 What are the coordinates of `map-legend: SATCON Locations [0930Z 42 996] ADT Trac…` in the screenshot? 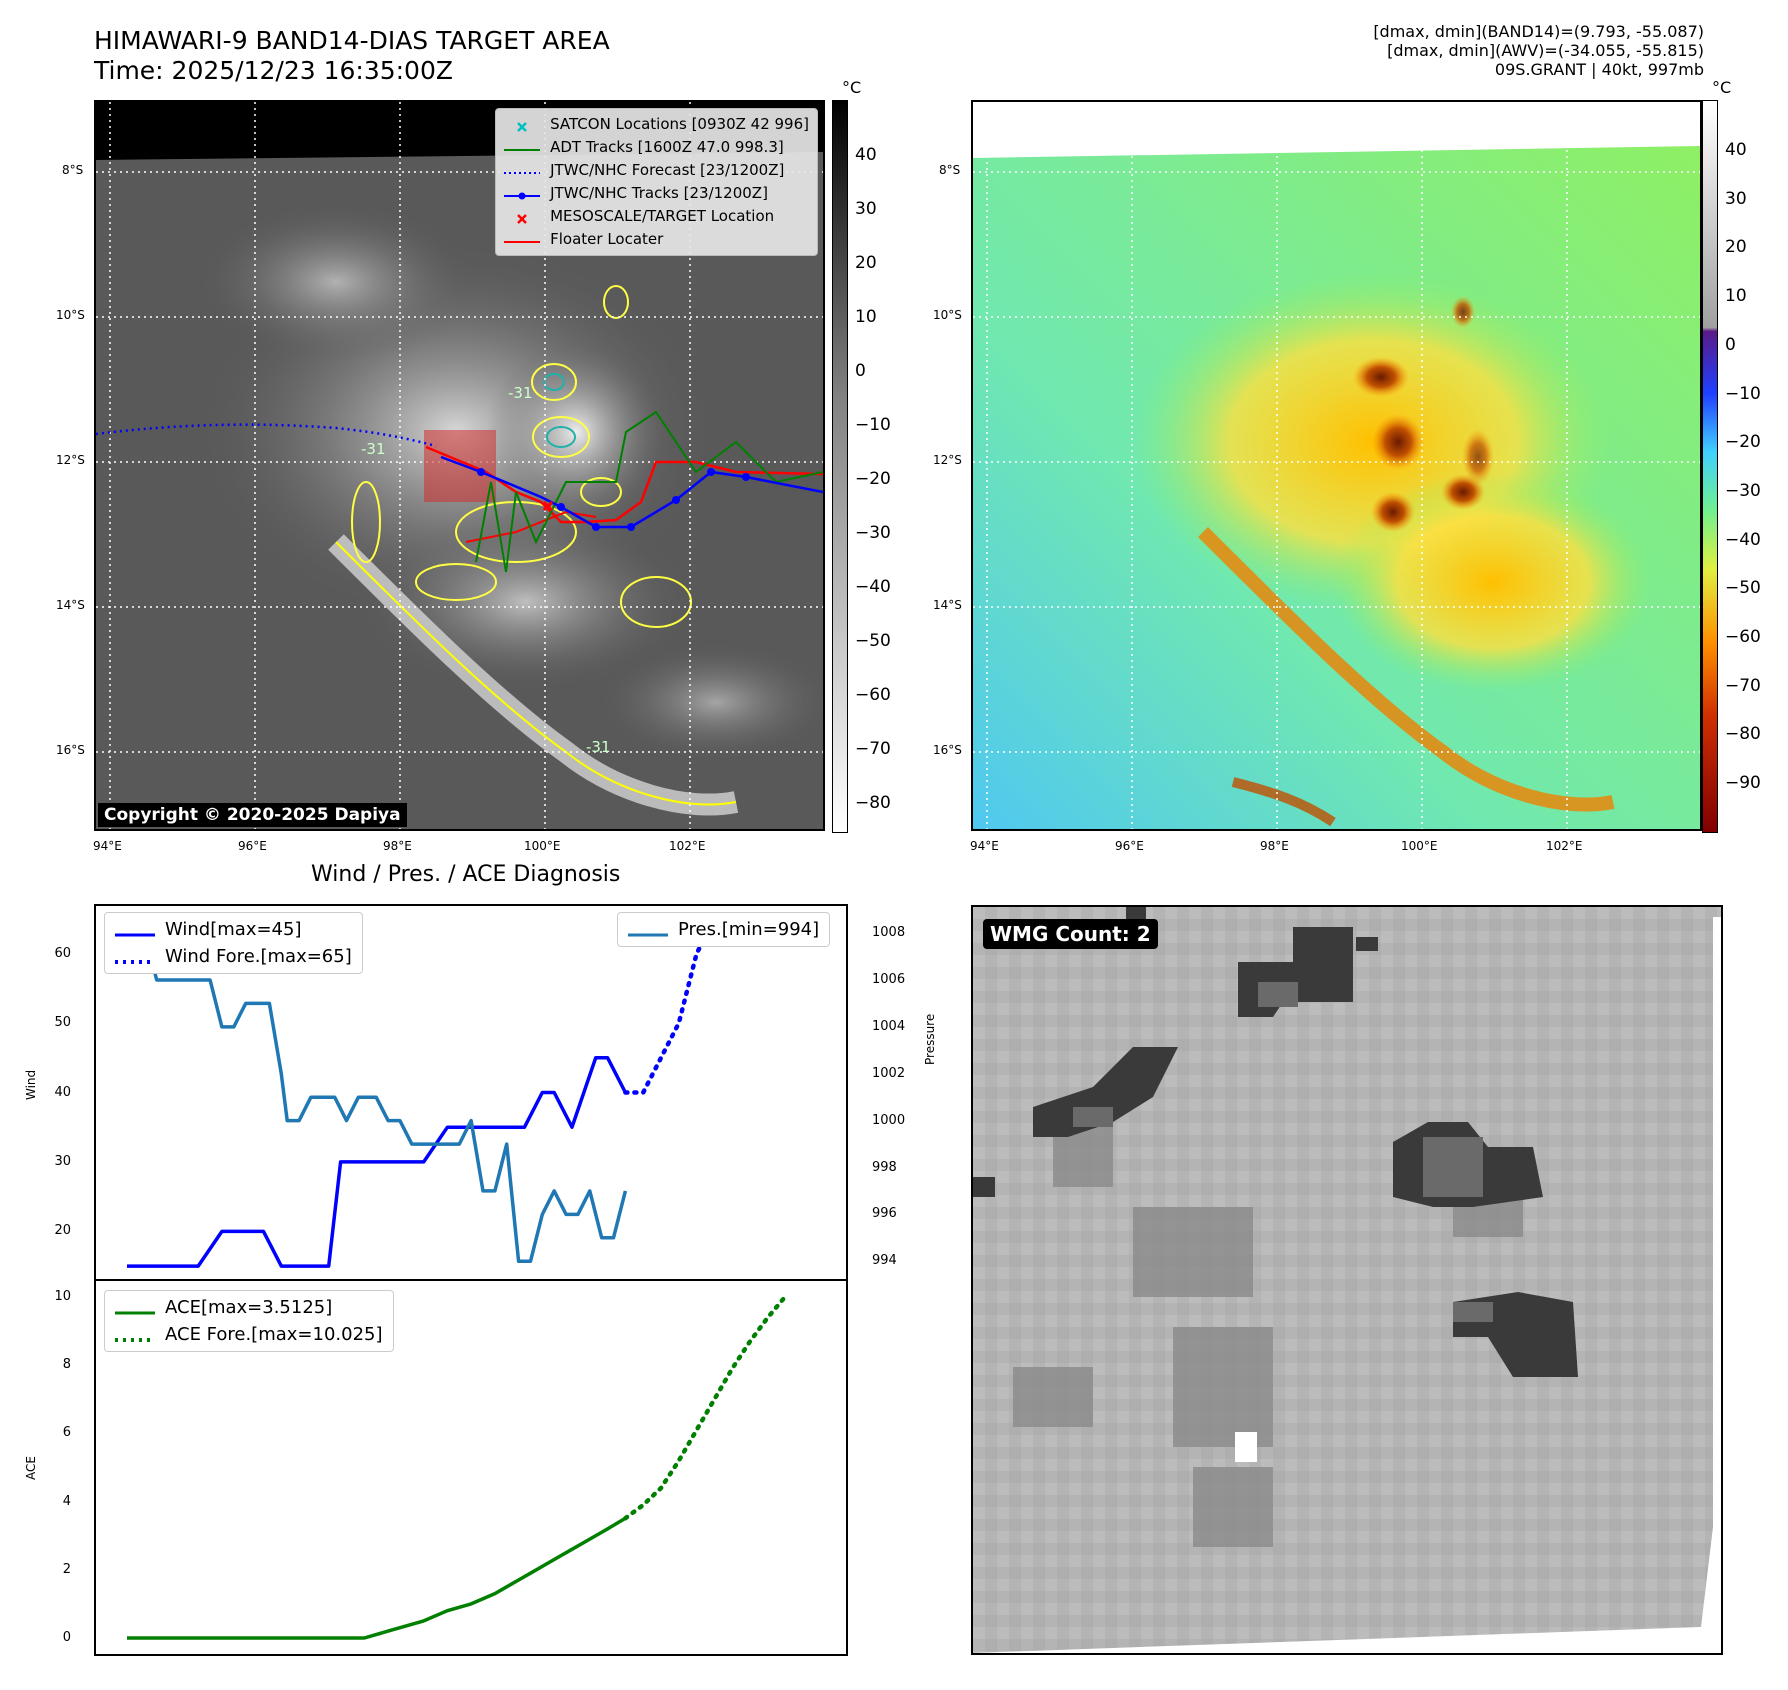 It's located at (656, 182).